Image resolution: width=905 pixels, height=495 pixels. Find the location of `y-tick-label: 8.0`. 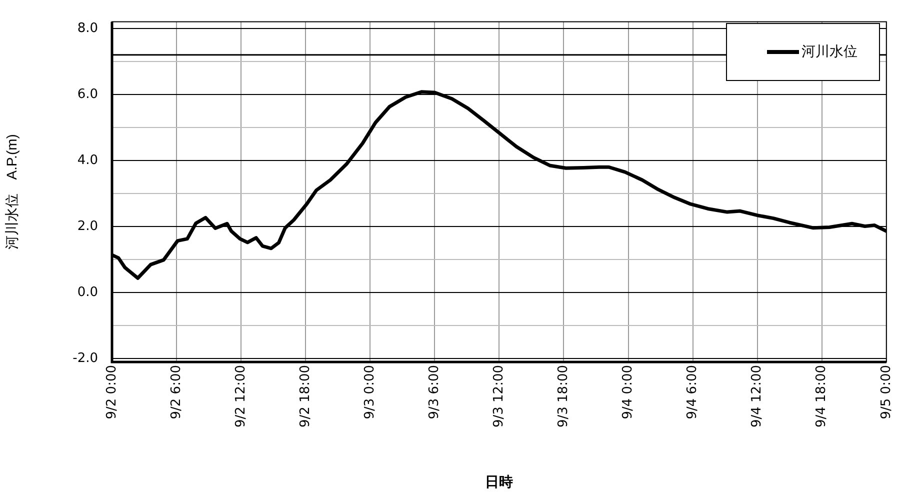

y-tick-label: 8.0 is located at coordinates (87, 28).